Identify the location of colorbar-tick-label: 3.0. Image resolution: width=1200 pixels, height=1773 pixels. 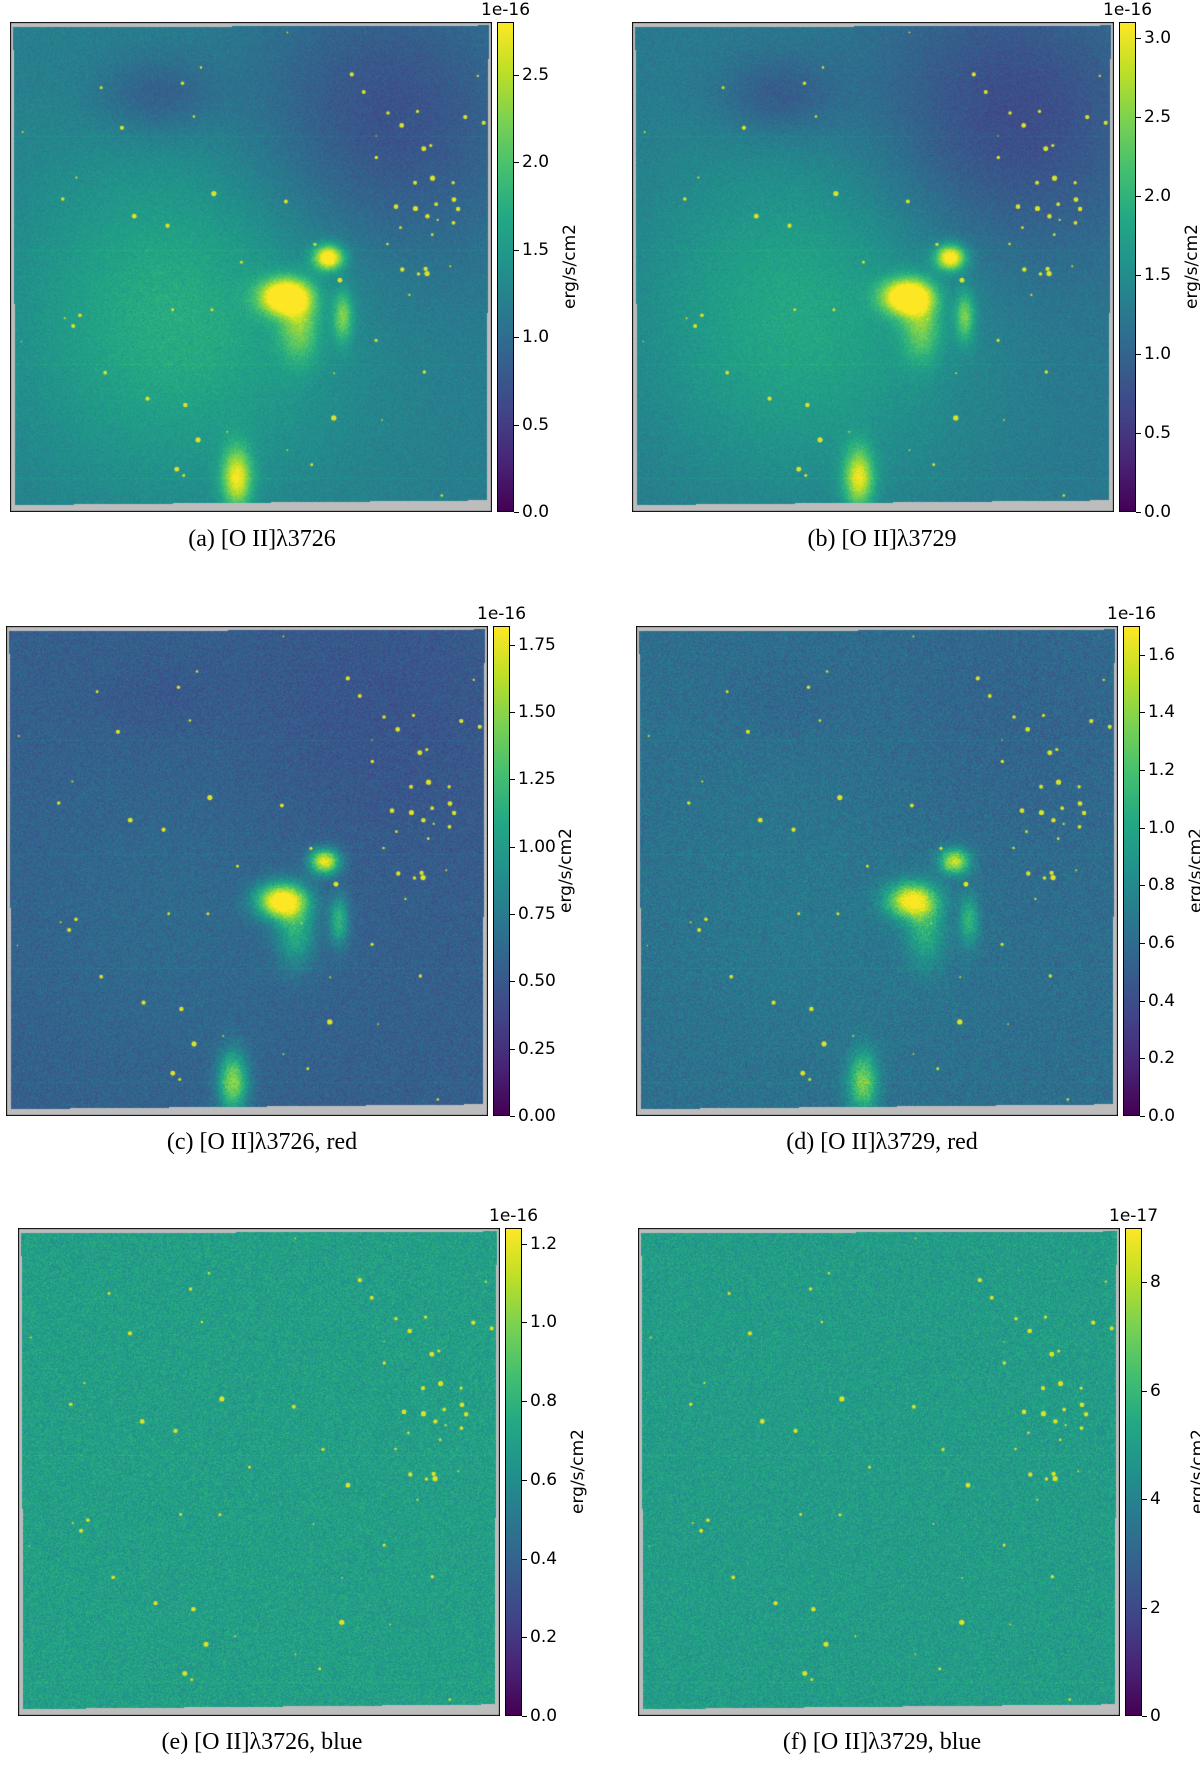
(1158, 38).